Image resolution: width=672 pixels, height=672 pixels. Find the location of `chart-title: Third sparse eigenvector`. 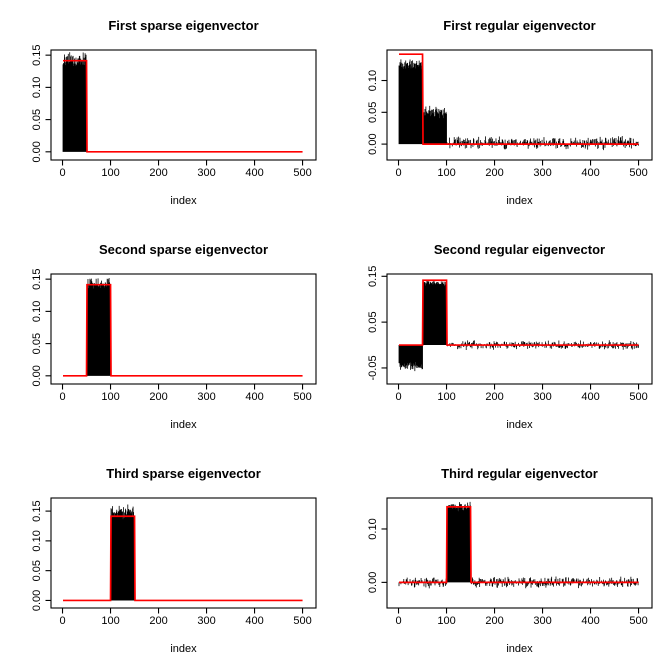

chart-title: Third sparse eigenvector is located at coordinates (183, 473).